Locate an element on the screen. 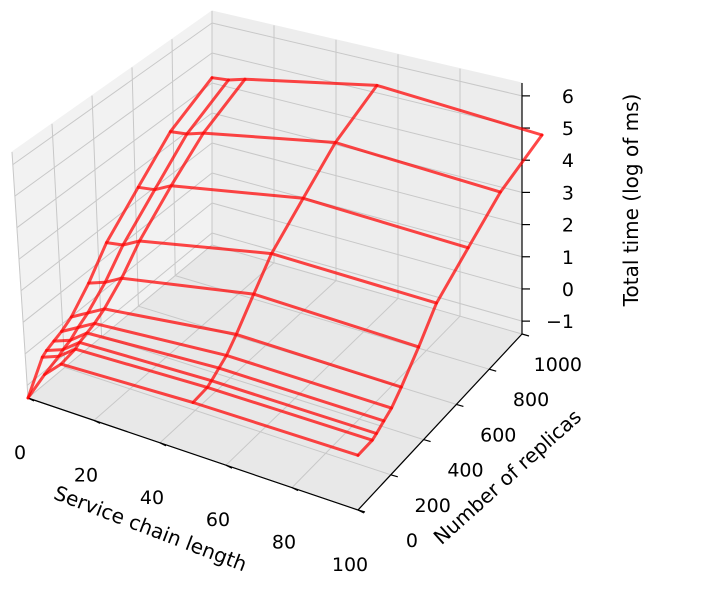  z-axis-label: Total time (log of ms) is located at coordinates (631, 201).